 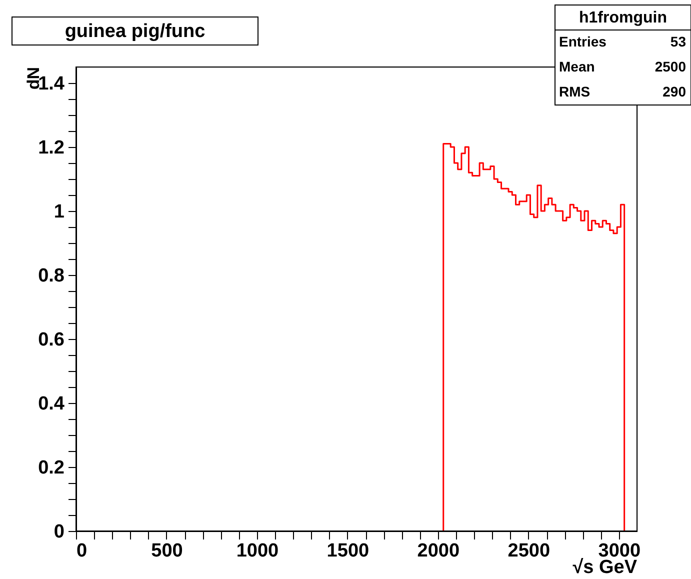 I want to click on y-tick-label: 1, so click(x=59, y=212).